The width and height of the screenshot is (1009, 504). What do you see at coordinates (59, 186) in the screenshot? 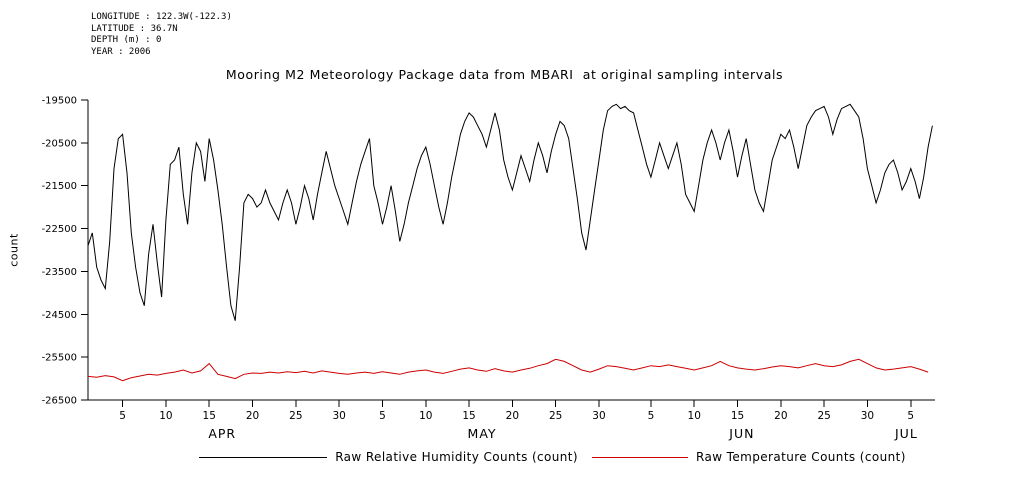
I see `y-tick-label: -21500` at bounding box center [59, 186].